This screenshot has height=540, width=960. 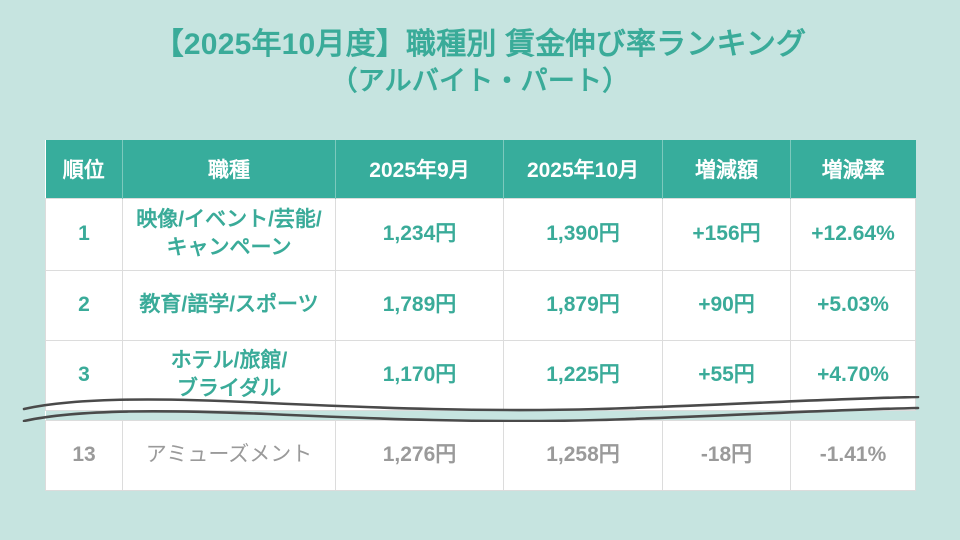 What do you see at coordinates (726, 169) in the screenshot?
I see `column-header-change-amount: 増減額` at bounding box center [726, 169].